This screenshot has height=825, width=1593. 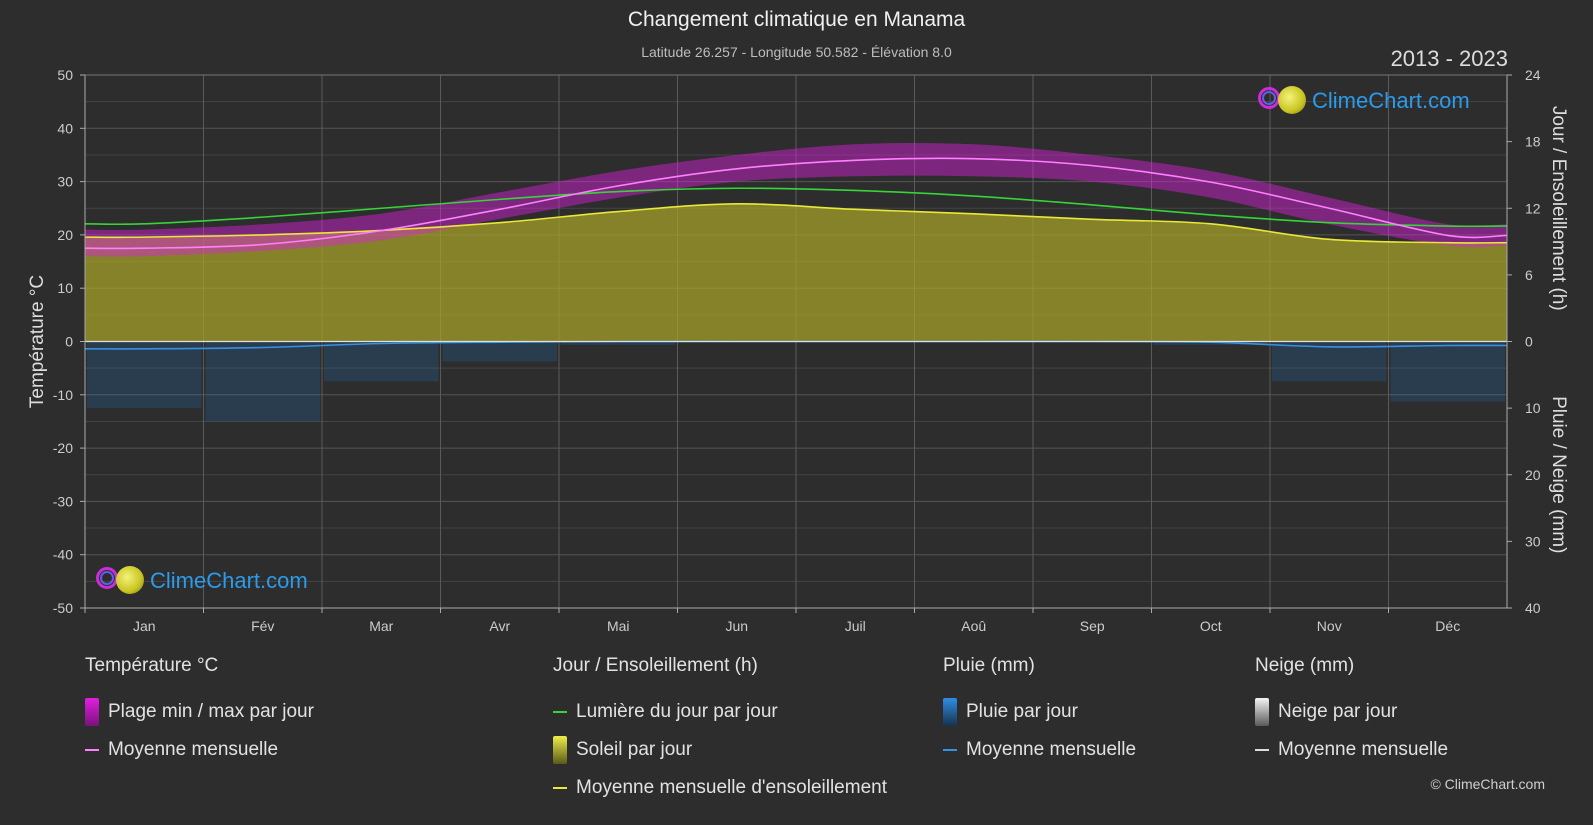 I want to click on snow-swatch, so click(x=1262, y=712).